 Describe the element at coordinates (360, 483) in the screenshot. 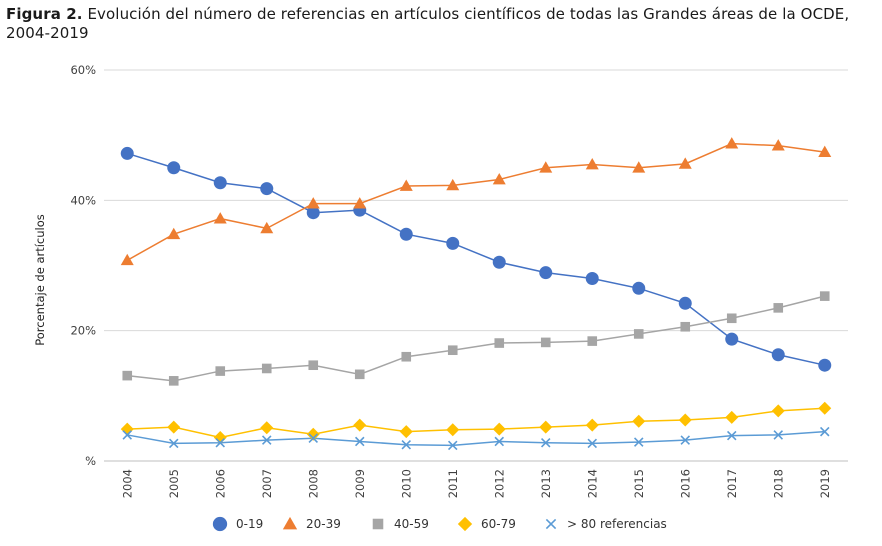

I see `x-tick-label: 2009` at that location.